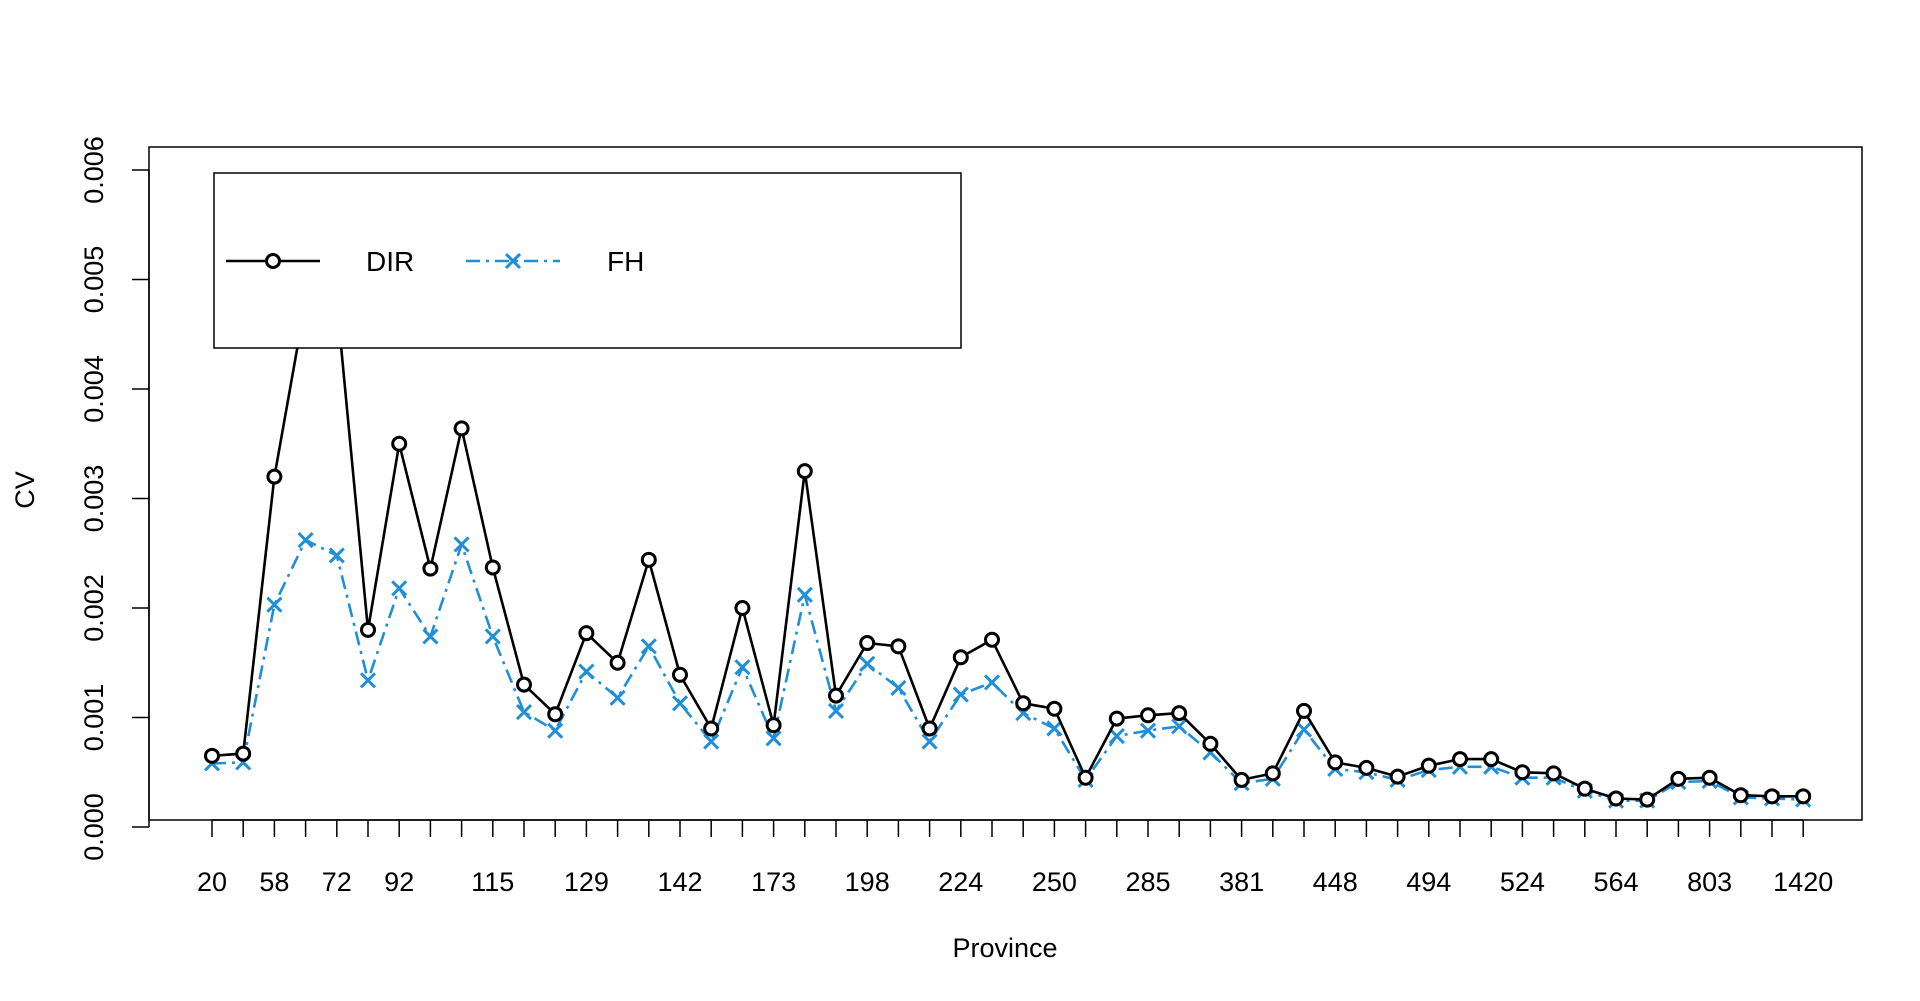  What do you see at coordinates (1615, 882) in the screenshot?
I see `x-tick-label: 564` at bounding box center [1615, 882].